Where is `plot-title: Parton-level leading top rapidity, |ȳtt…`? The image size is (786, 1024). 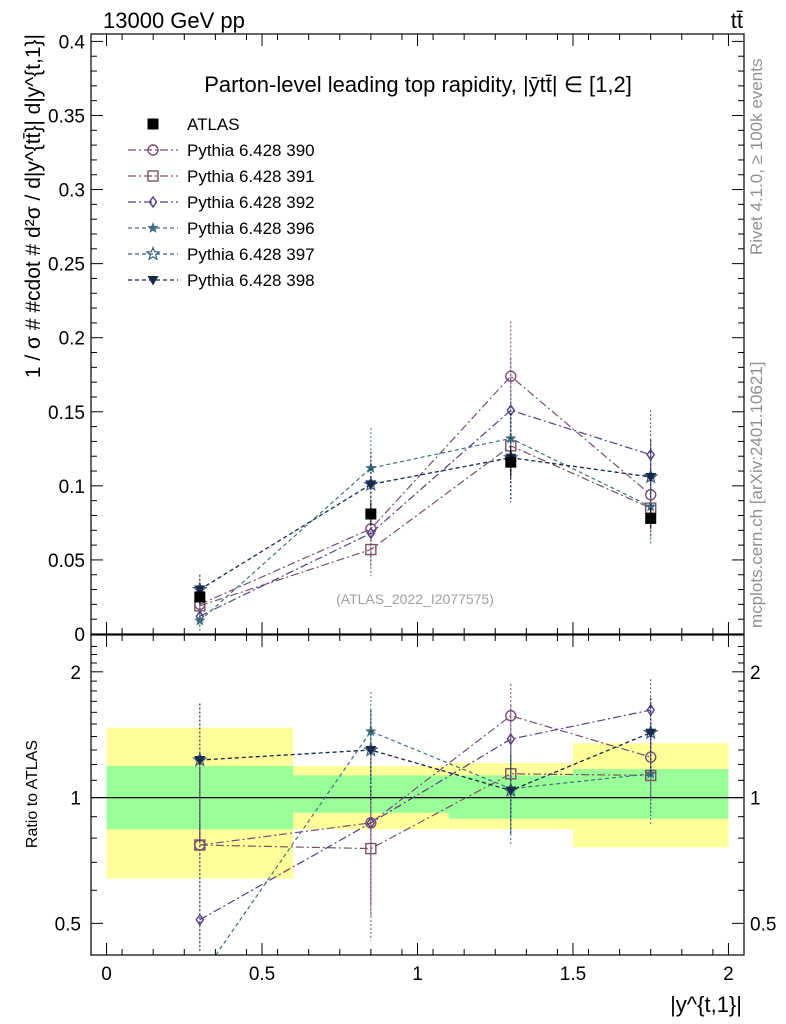 plot-title: Parton-level leading top rapidity, |ȳtt… is located at coordinates (418, 84).